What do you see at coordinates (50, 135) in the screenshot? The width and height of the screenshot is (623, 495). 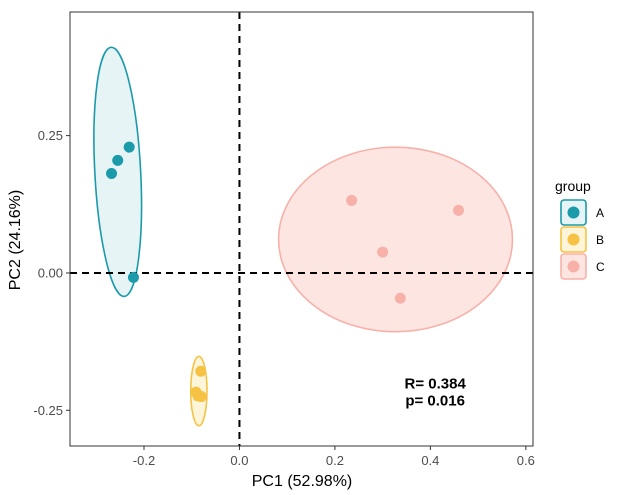 I see `y-tick-label: 0.25` at bounding box center [50, 135].